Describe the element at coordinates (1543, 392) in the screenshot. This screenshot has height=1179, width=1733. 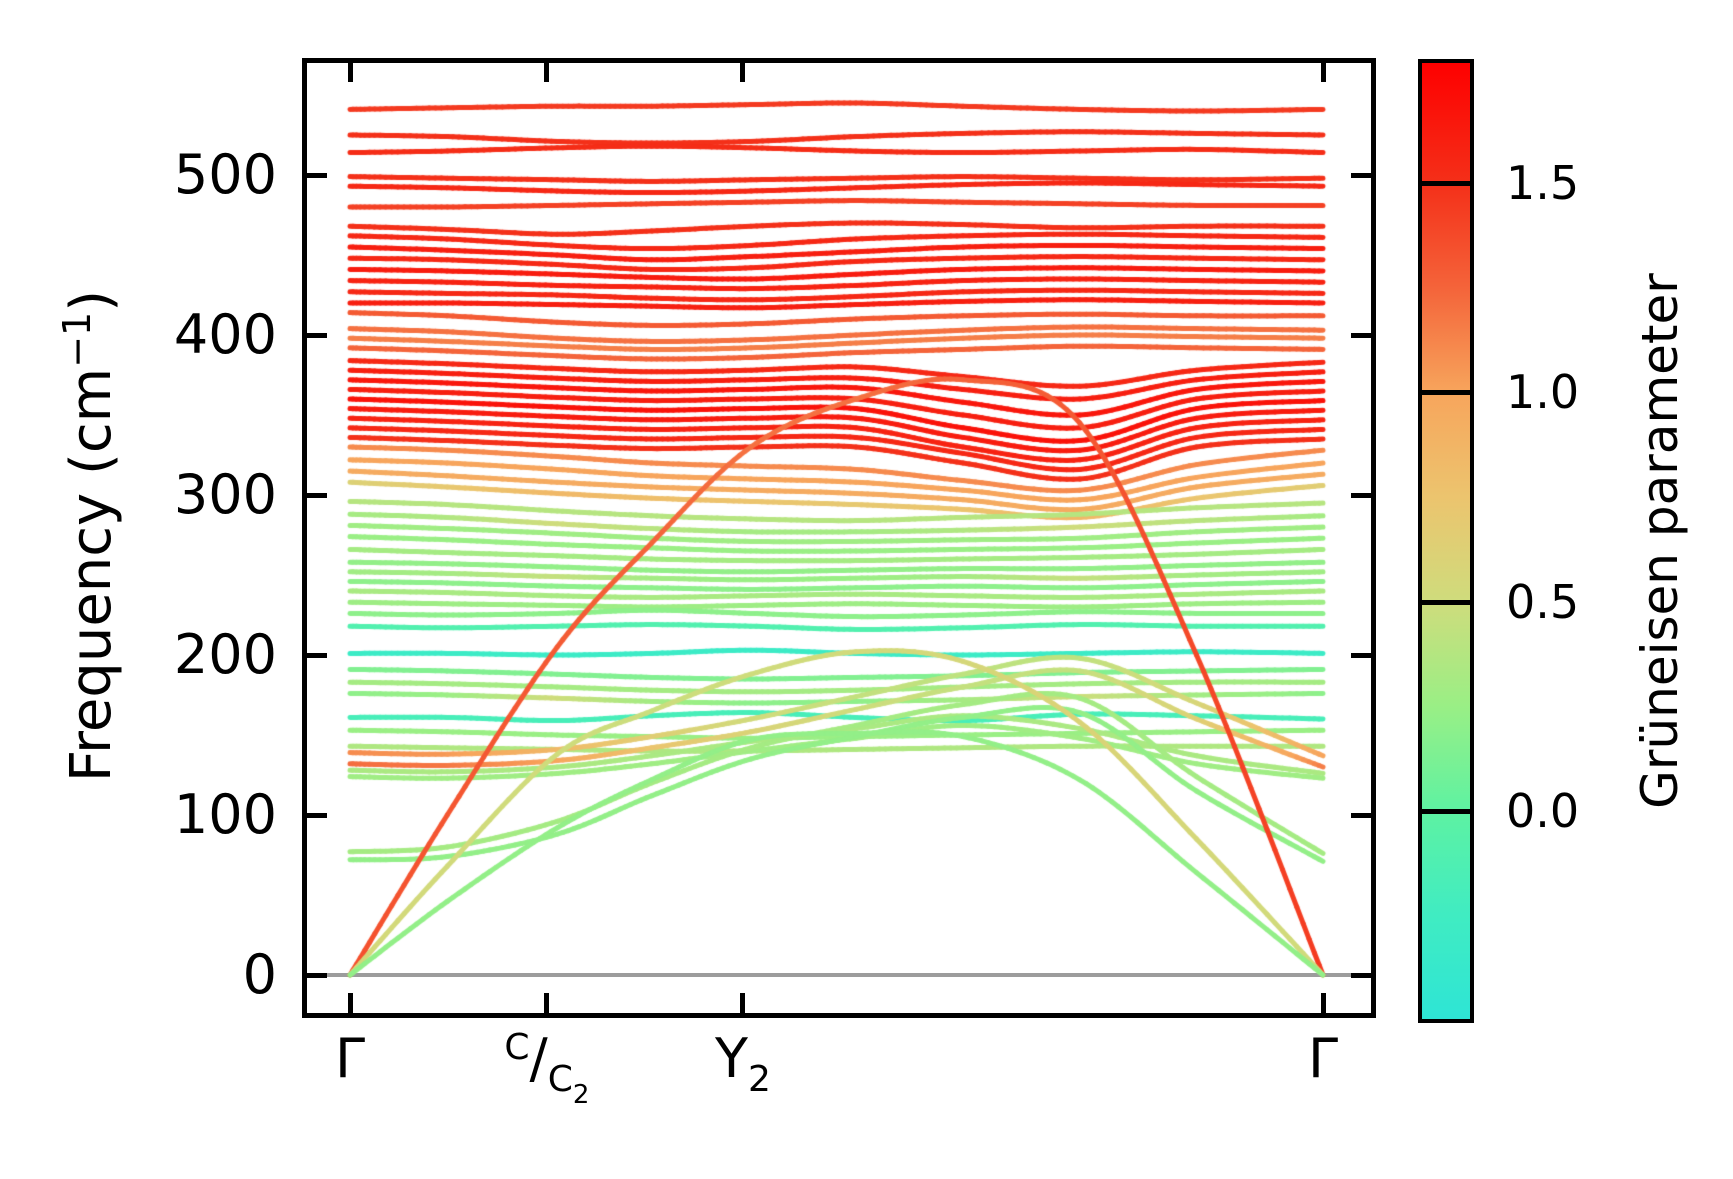
I see `colorbar-tick-label-1.0: 1.0` at that location.